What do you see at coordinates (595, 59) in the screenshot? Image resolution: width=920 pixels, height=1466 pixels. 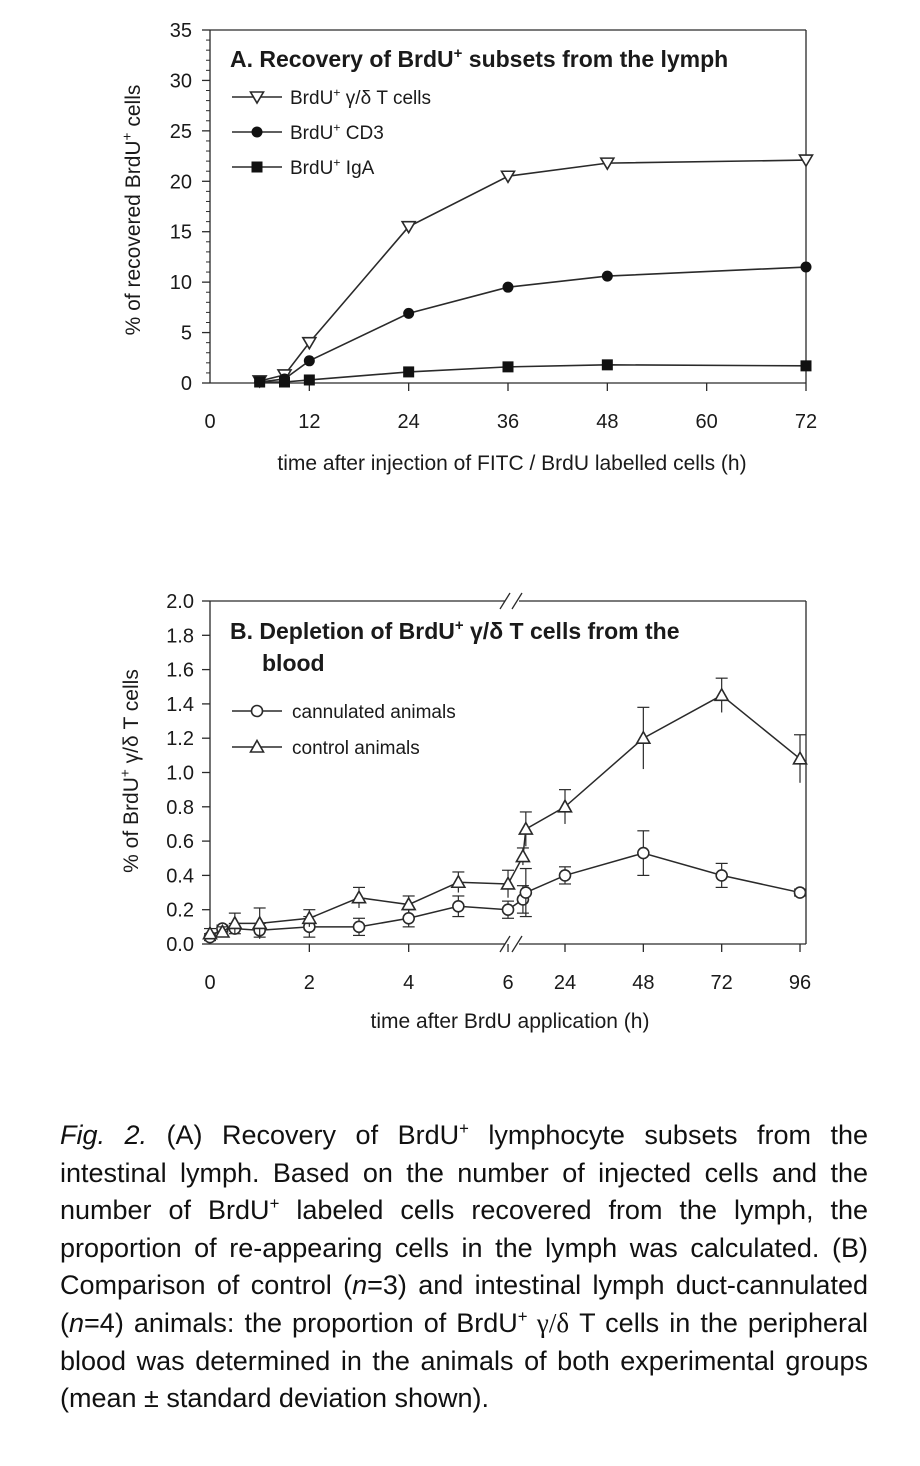 I see `label-part: subsets from the lymph` at bounding box center [595, 59].